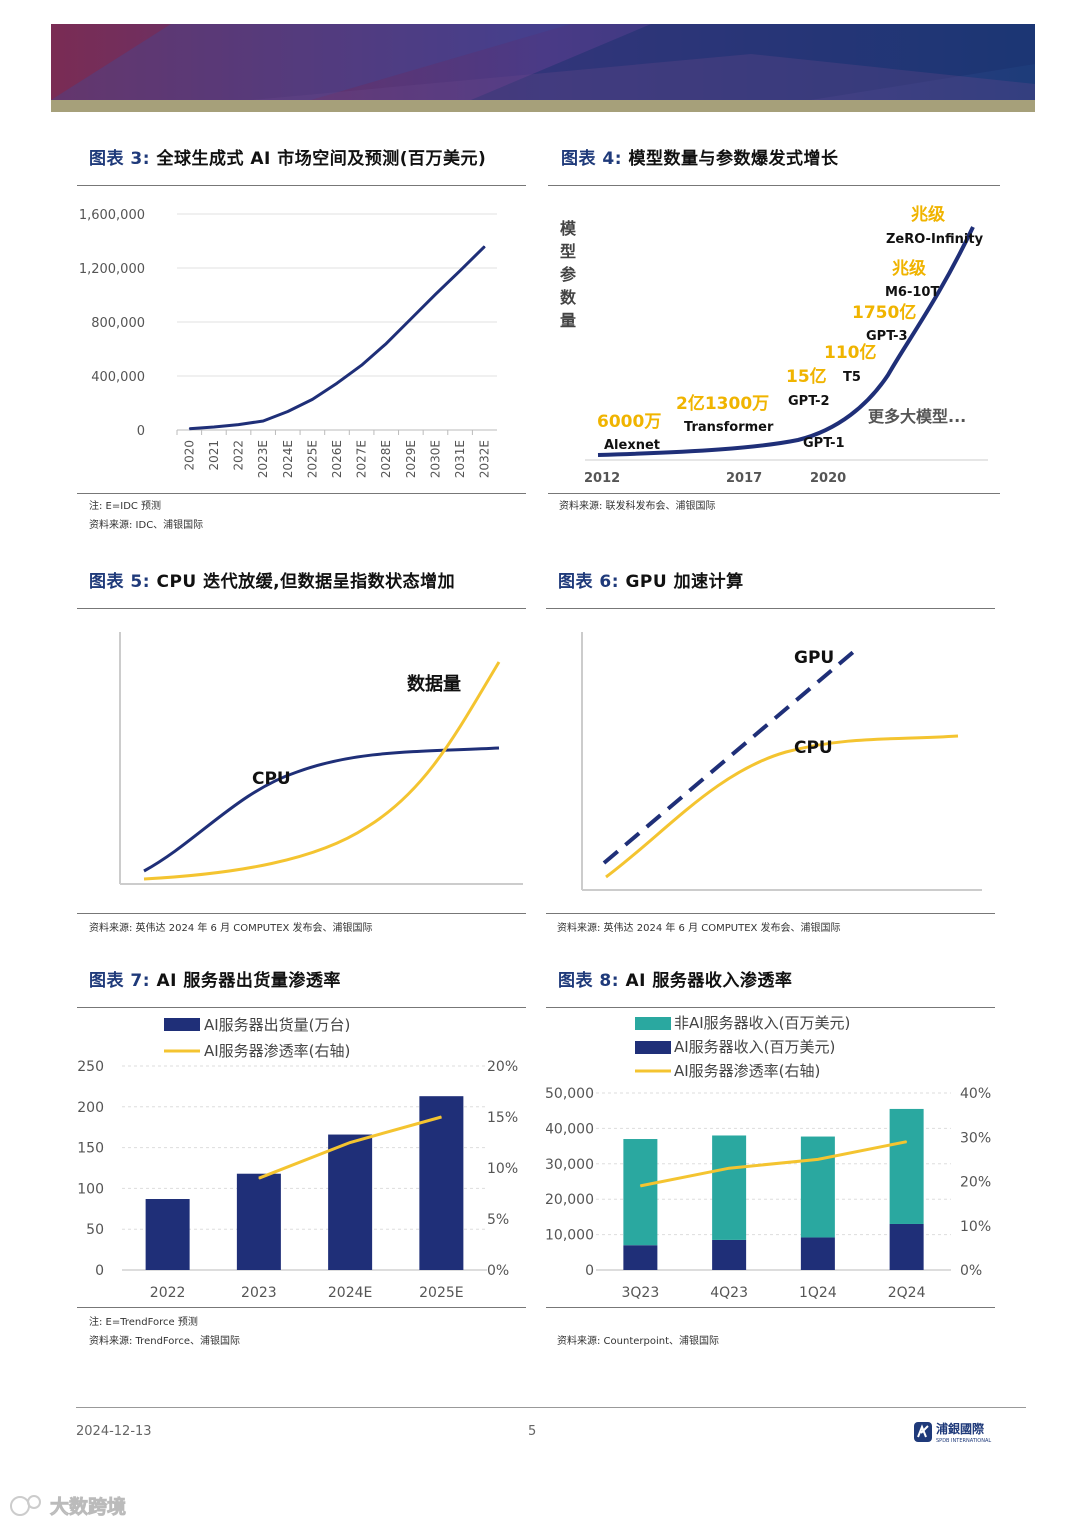 This screenshot has width=1080, height=1527. I want to click on fig5-source: 资料来源: 英伟达 2024 年 6 月 COMPUTEX 发布会、浦银国际, so click(231, 928).